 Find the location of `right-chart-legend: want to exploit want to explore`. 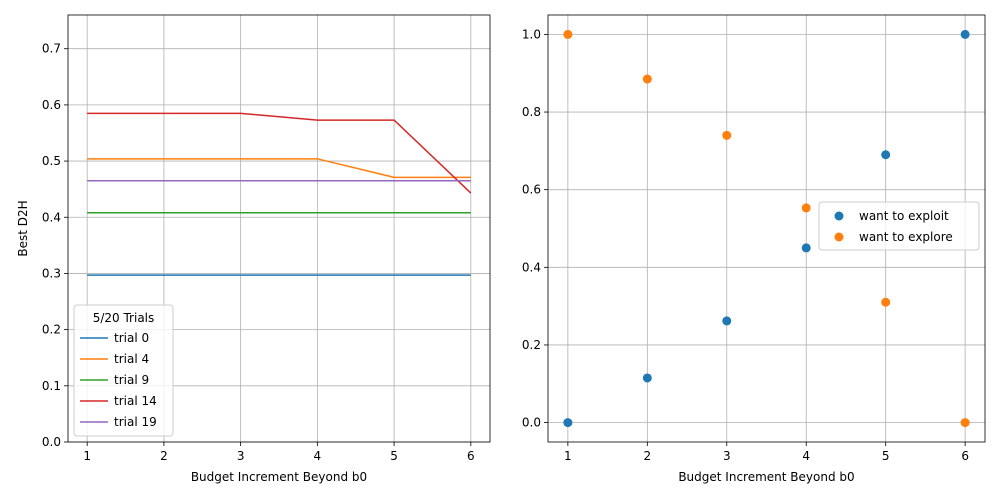

right-chart-legend: want to exploit want to explore is located at coordinates (899, 226).